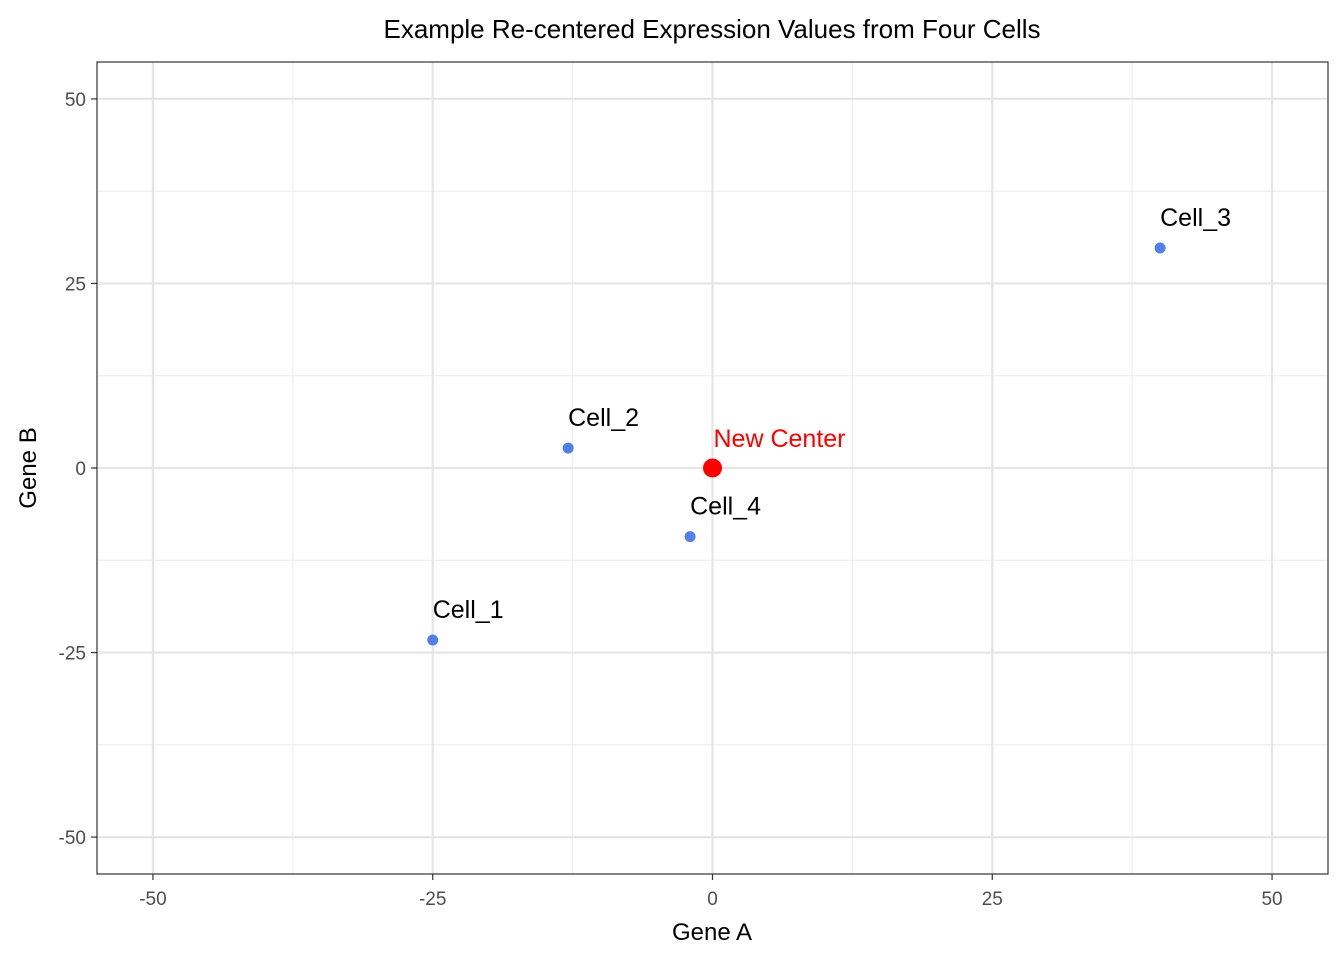 This screenshot has height=960, width=1344. I want to click on data-label-cell-4: Cell_4, so click(725, 507).